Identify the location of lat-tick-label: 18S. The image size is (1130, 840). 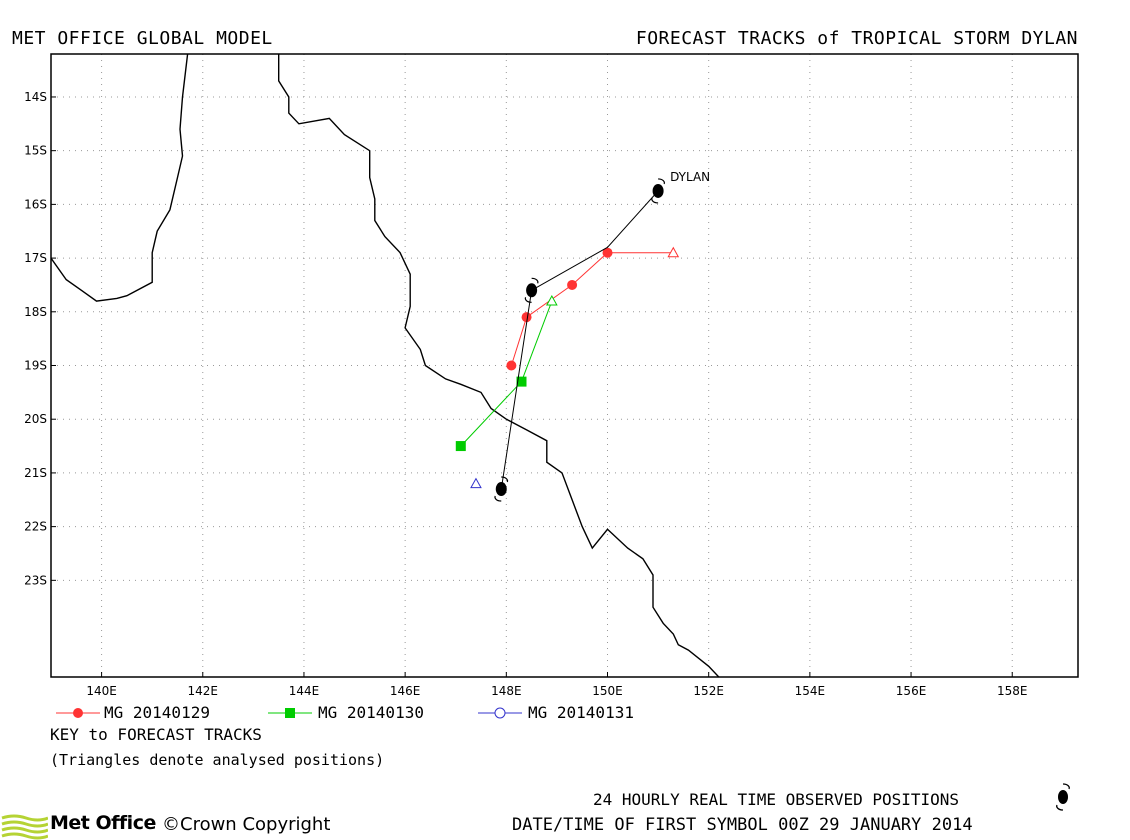
(35, 312).